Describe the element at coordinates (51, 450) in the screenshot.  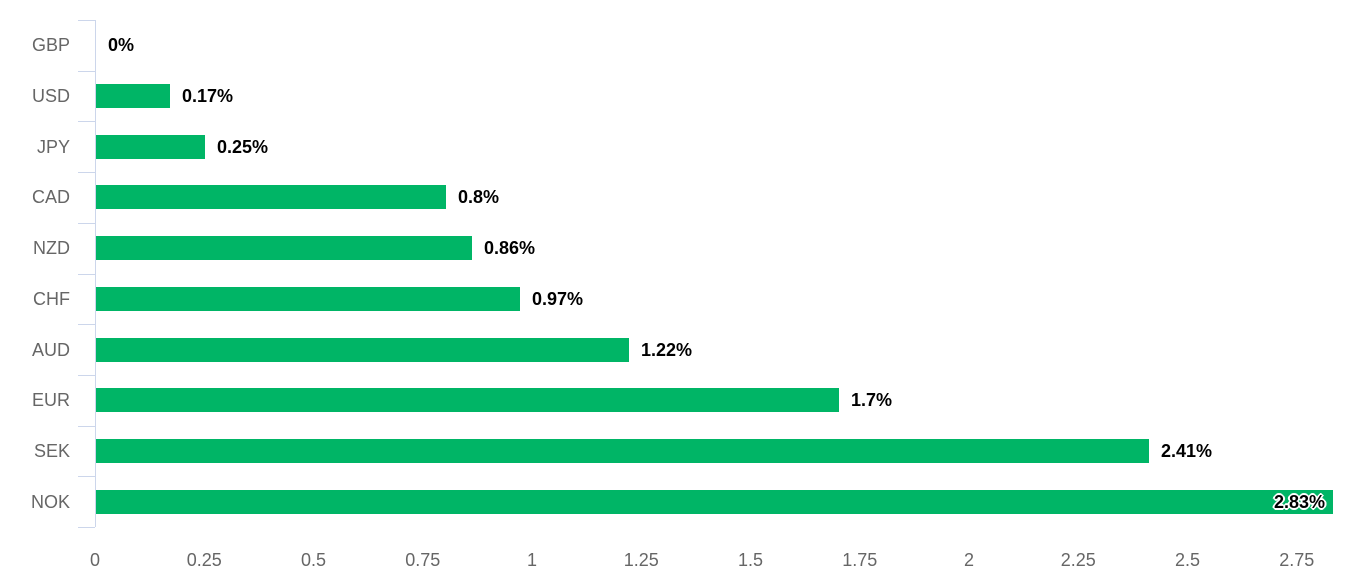
I see `category-label-sek: SEK` at that location.